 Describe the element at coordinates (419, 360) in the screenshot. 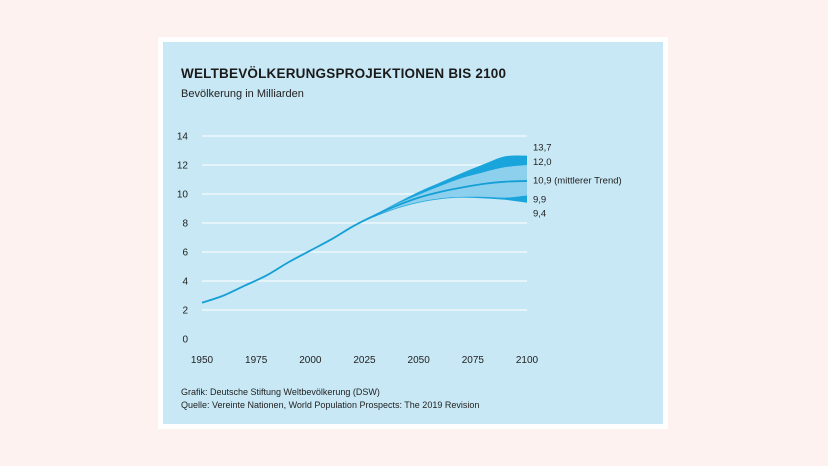

I see `x-tick-label-2050: 2050` at that location.